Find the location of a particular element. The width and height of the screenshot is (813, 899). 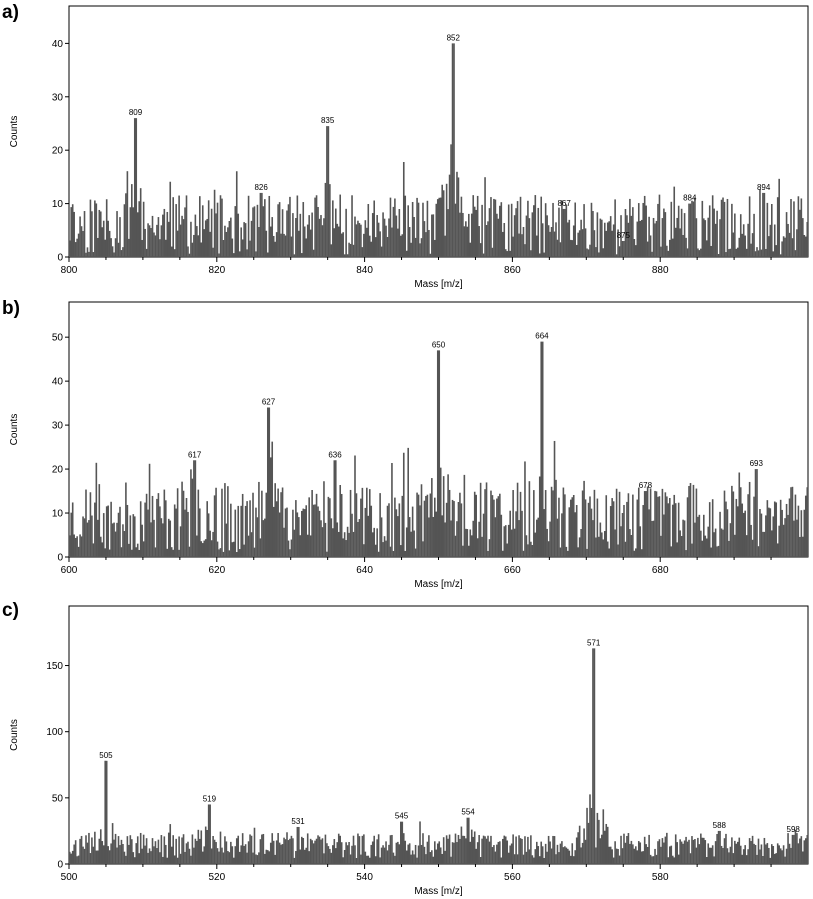

x-tick-label: 560 is located at coordinates (512, 877).